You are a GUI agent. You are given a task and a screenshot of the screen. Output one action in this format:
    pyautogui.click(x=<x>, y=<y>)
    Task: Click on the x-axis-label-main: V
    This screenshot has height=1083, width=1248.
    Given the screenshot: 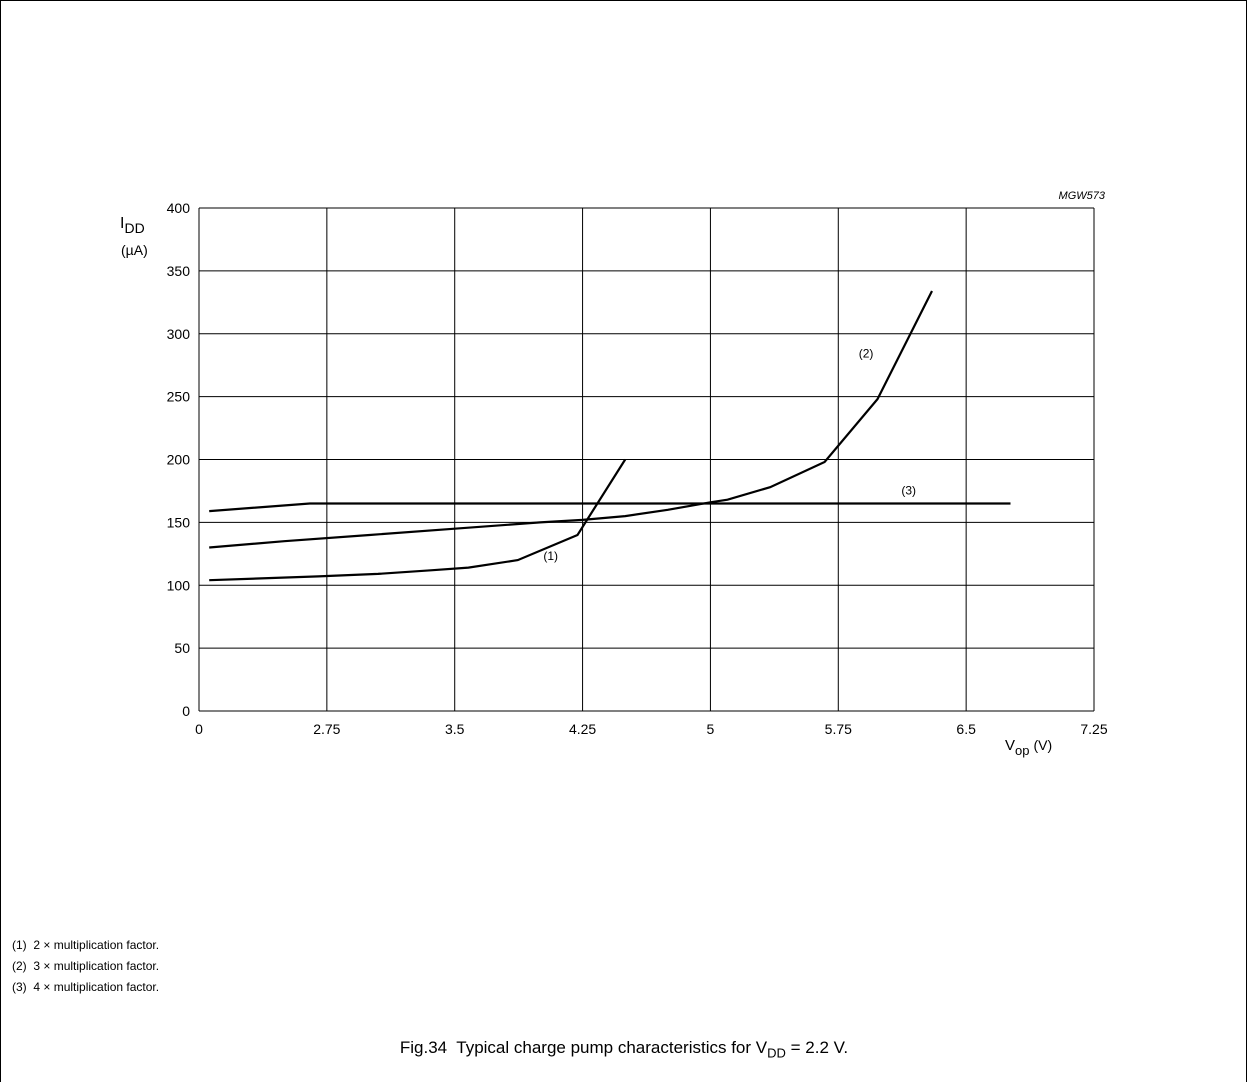 What is the action you would take?
    pyautogui.click(x=1010, y=745)
    